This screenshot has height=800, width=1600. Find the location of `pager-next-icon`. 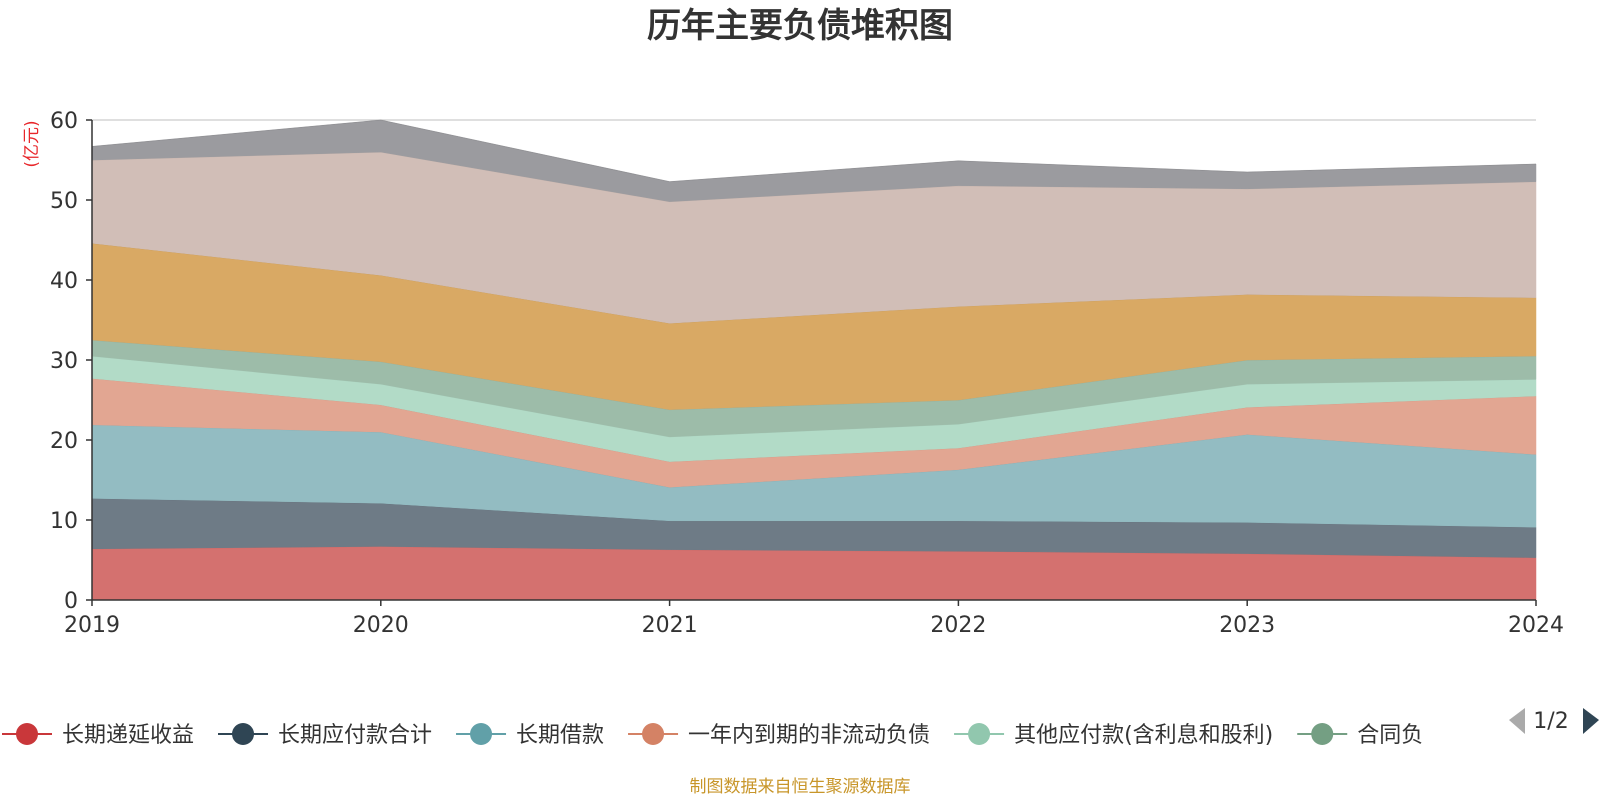

pager-next-icon is located at coordinates (1591, 721).